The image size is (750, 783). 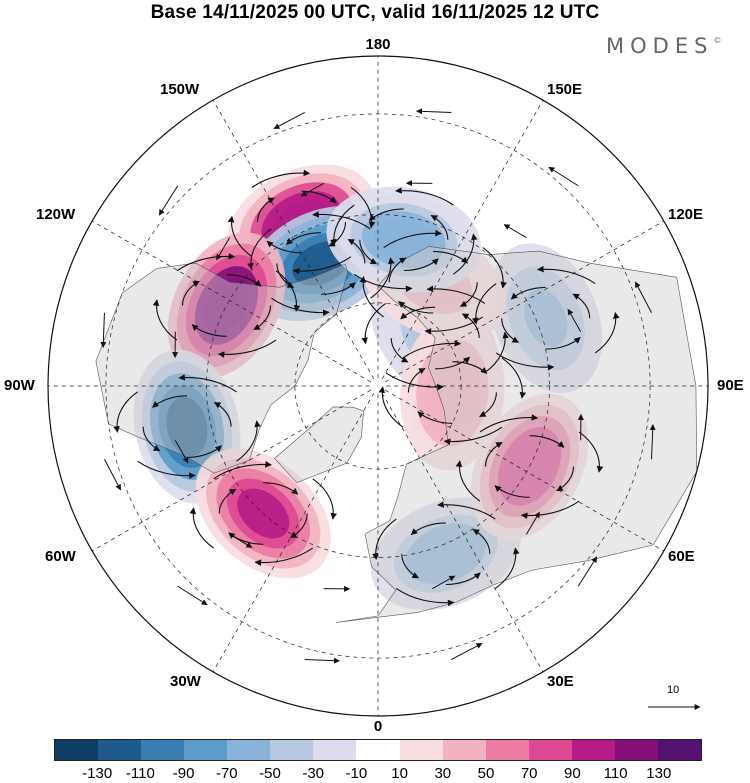 What do you see at coordinates (56, 214) in the screenshot?
I see `label-lon-120w: 120W` at bounding box center [56, 214].